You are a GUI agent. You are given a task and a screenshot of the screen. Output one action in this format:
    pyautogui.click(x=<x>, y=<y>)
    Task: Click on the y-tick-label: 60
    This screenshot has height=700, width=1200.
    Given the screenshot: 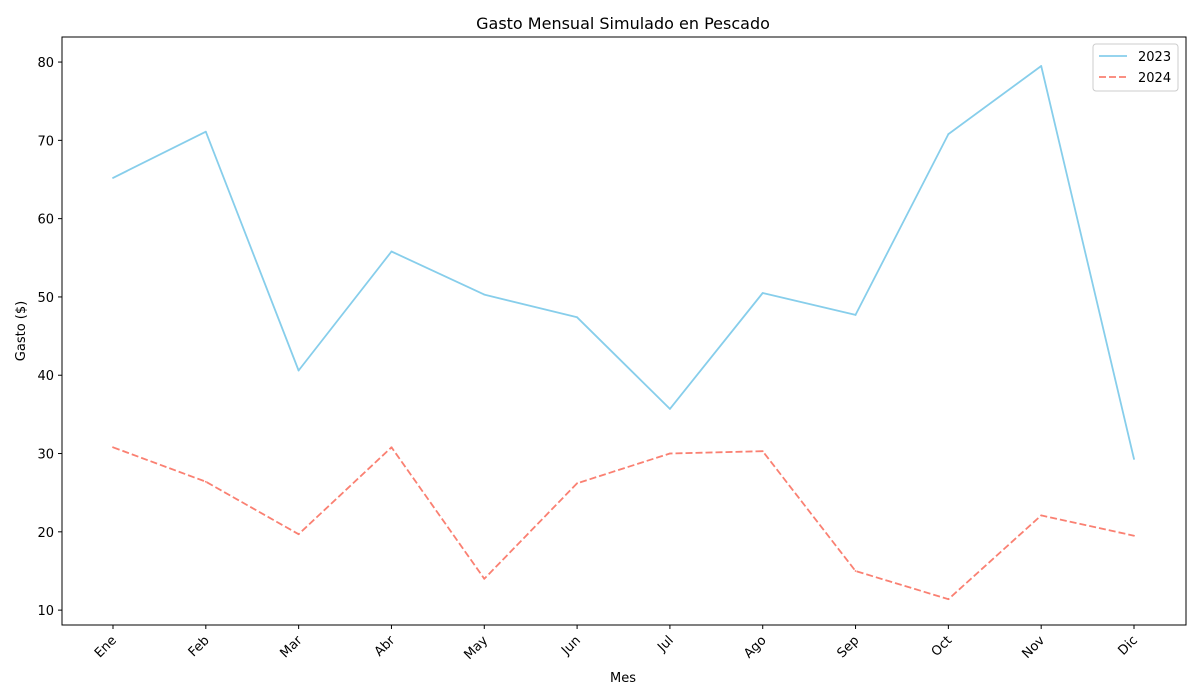 What is the action you would take?
    pyautogui.click(x=45, y=220)
    